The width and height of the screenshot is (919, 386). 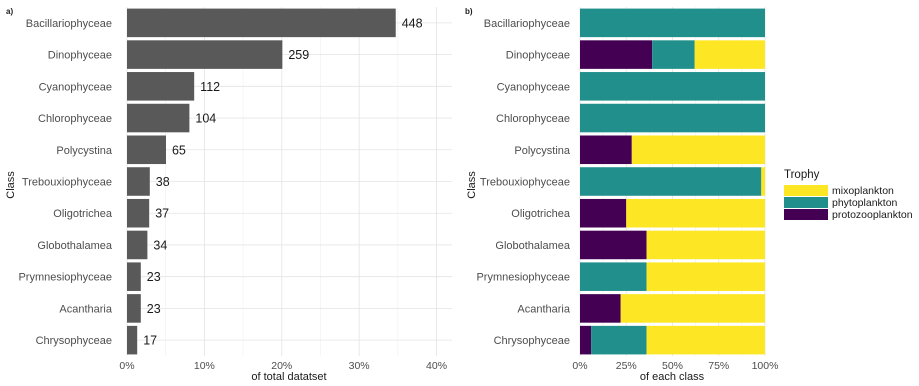 What do you see at coordinates (872, 215) in the screenshot?
I see `legend-label-protozooplankton: protozooplankton` at bounding box center [872, 215].